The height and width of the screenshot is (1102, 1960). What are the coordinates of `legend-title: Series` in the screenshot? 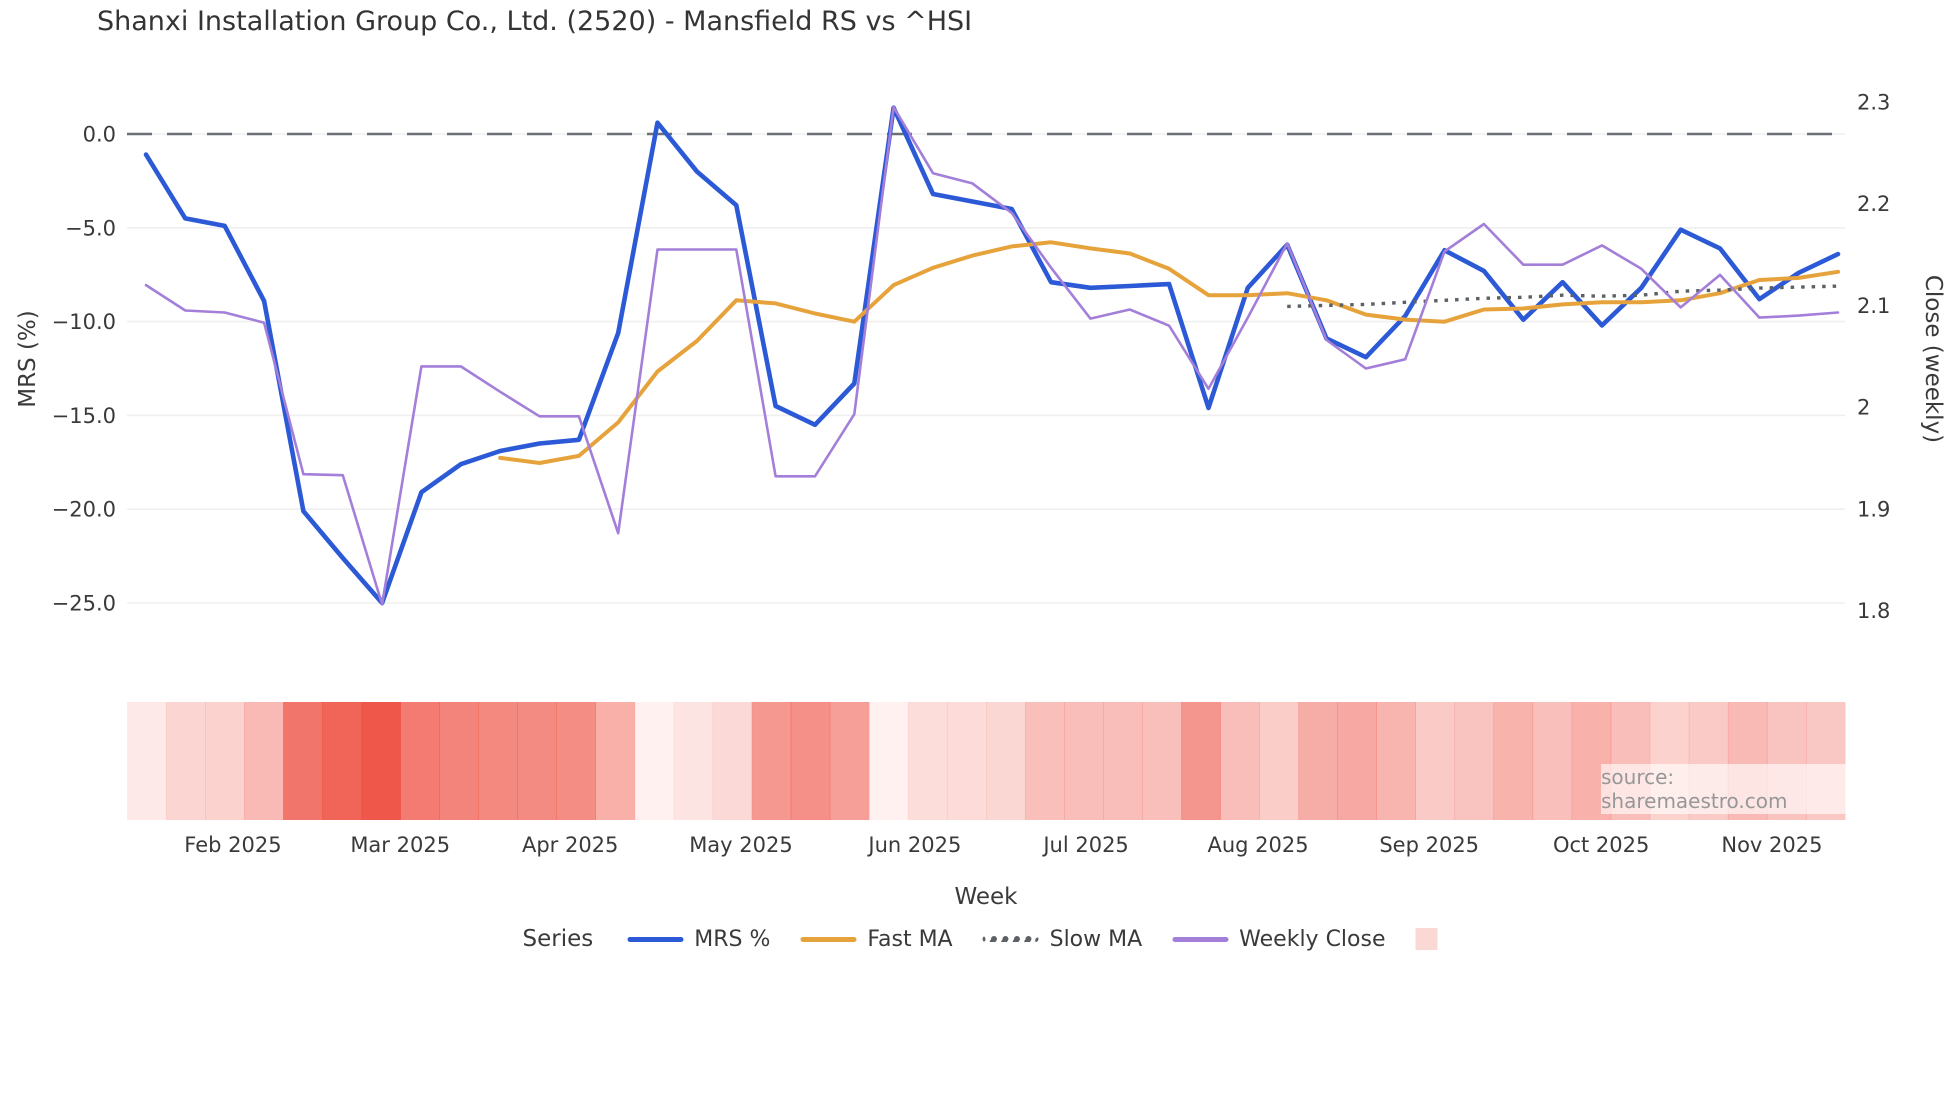 It's located at (558, 939).